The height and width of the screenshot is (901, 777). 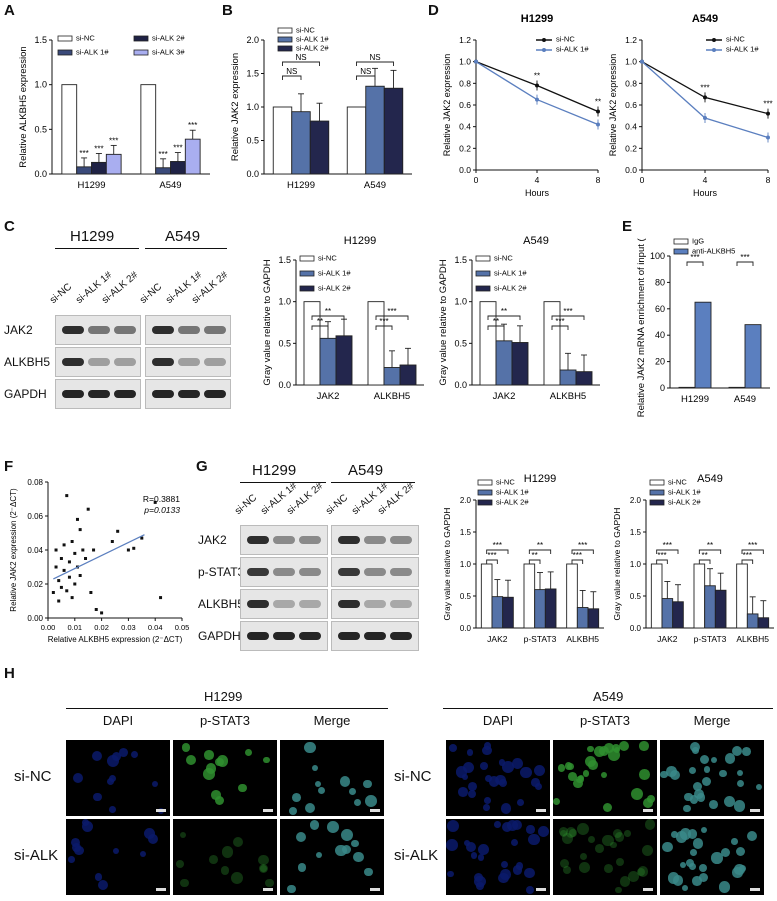 What do you see at coordinates (283, 482) in the screenshot?
I see `blot-g-h1299-rule` at bounding box center [283, 482].